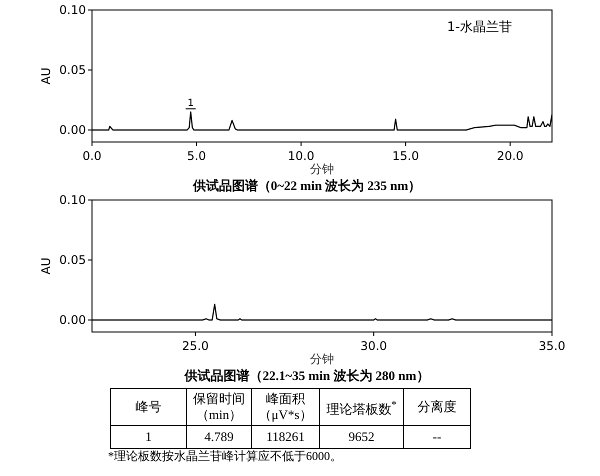  I want to click on x-tick-label: 20.0, so click(510, 156).